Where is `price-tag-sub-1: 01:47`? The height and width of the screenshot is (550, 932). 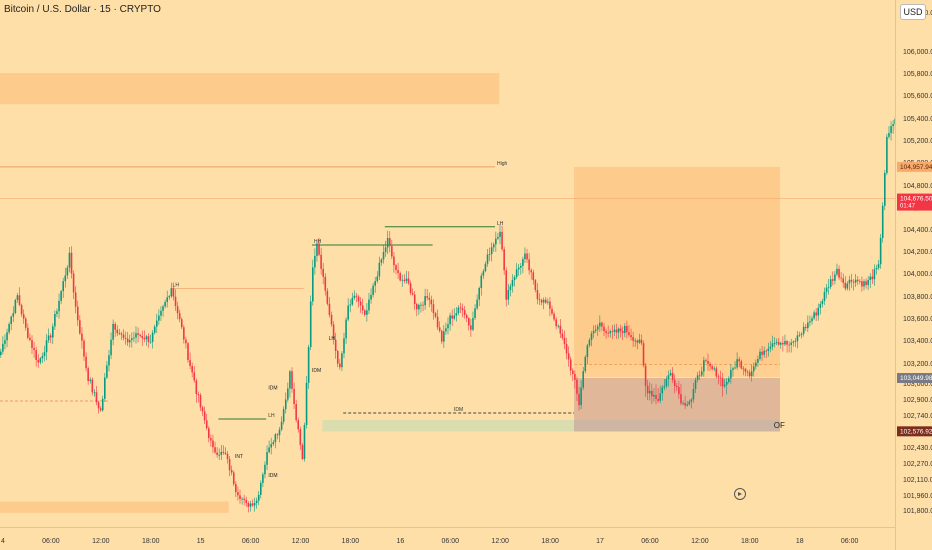 price-tag-sub-1: 01:47 is located at coordinates (908, 207).